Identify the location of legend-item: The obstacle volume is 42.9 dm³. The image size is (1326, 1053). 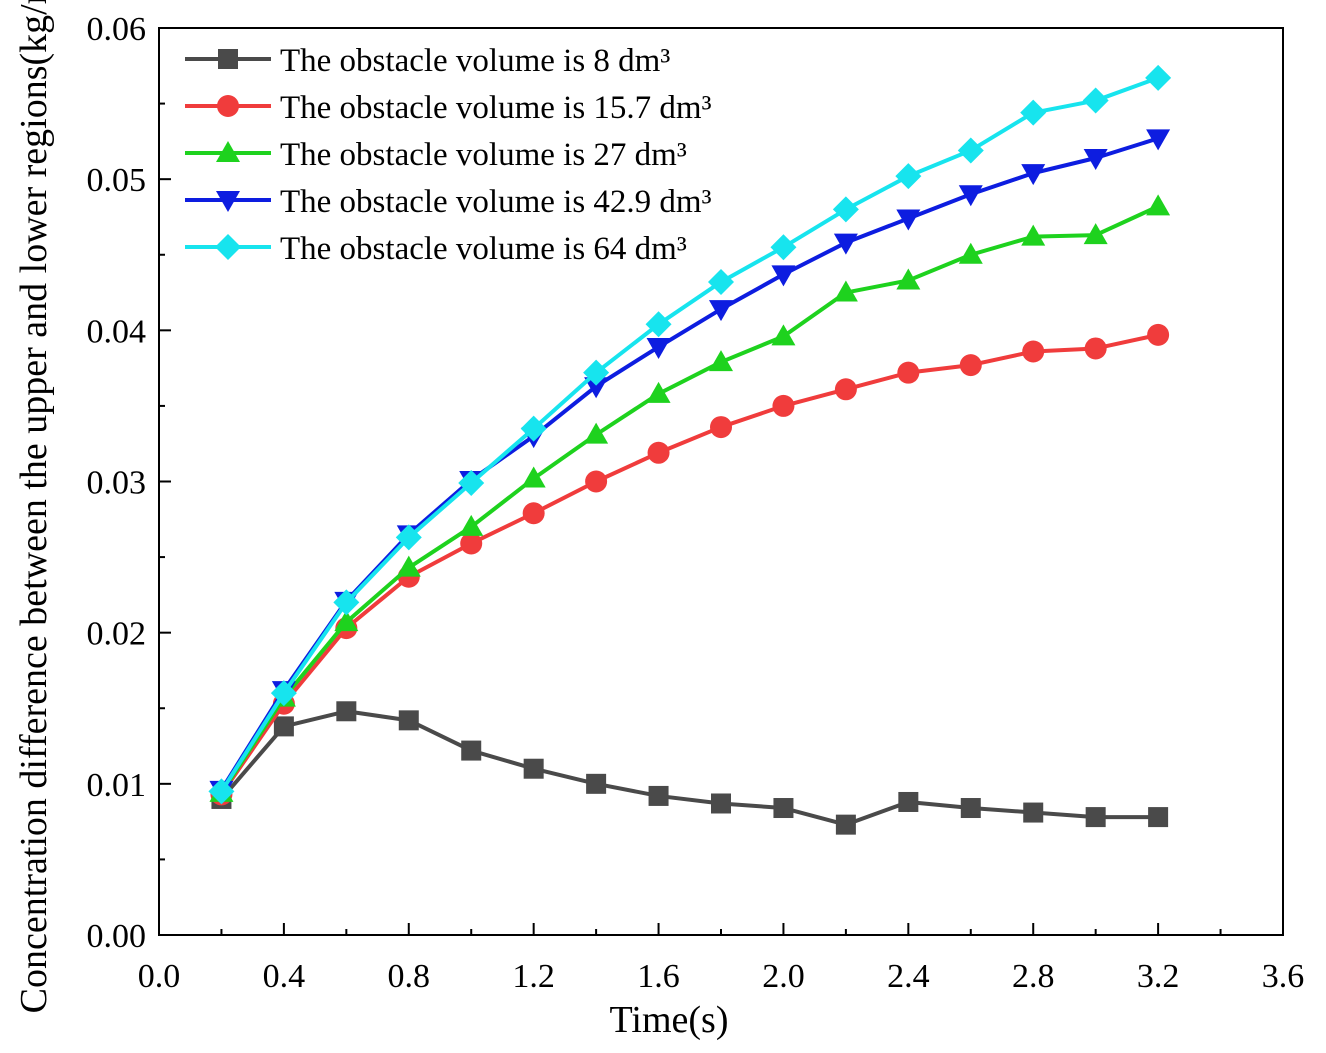
(448, 202).